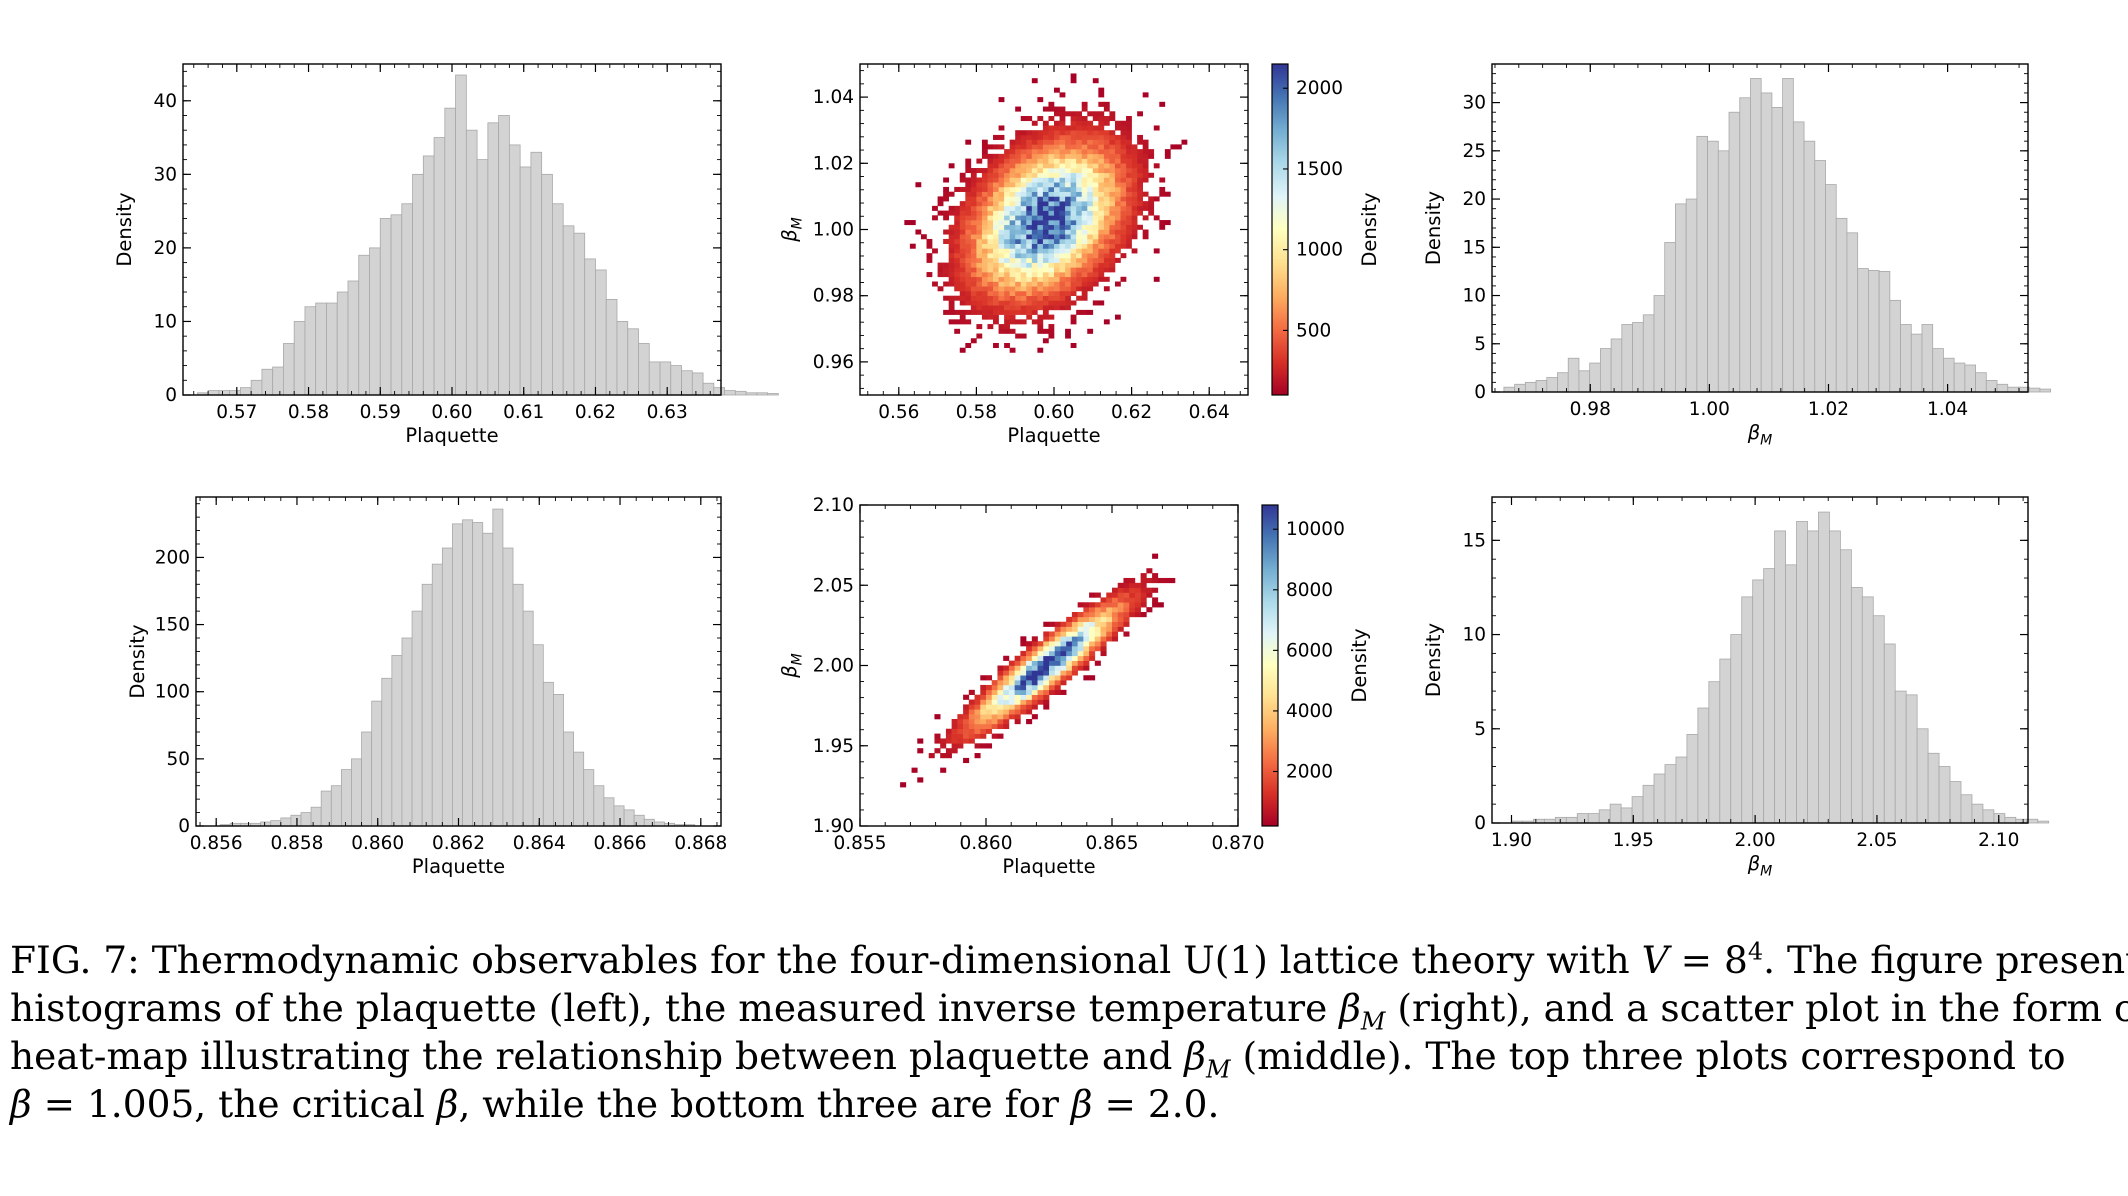 This screenshot has height=1196, width=2128. What do you see at coordinates (1369, 229) in the screenshot?
I see `colorbar-label: Density` at bounding box center [1369, 229].